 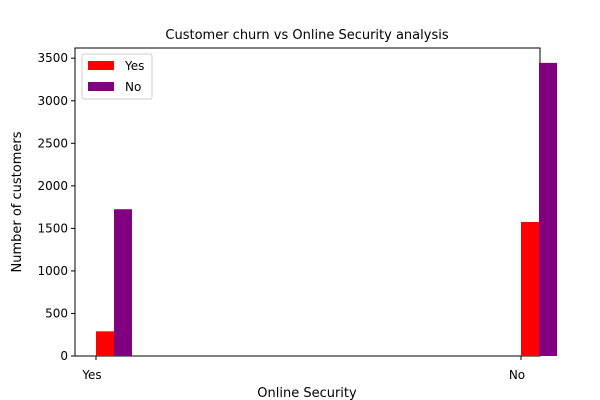 What do you see at coordinates (307, 393) in the screenshot?
I see `x-axis-label: Online Security` at bounding box center [307, 393].